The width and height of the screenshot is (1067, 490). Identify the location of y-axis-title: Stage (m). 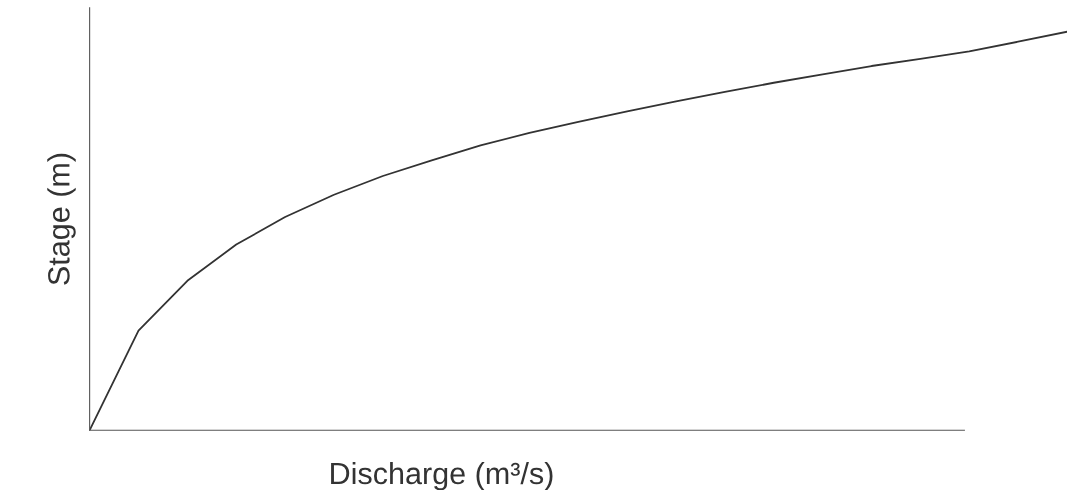
(61, 219).